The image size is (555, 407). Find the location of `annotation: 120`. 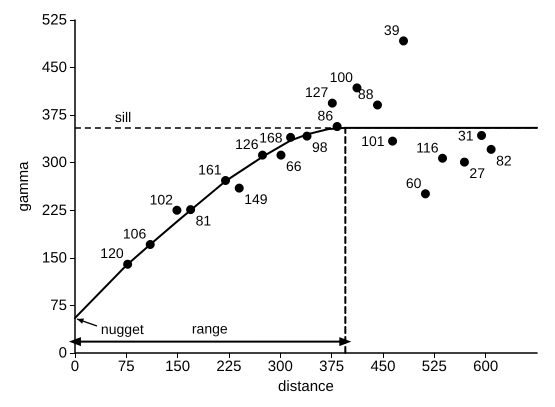

annotation: 120 is located at coordinates (112, 253).